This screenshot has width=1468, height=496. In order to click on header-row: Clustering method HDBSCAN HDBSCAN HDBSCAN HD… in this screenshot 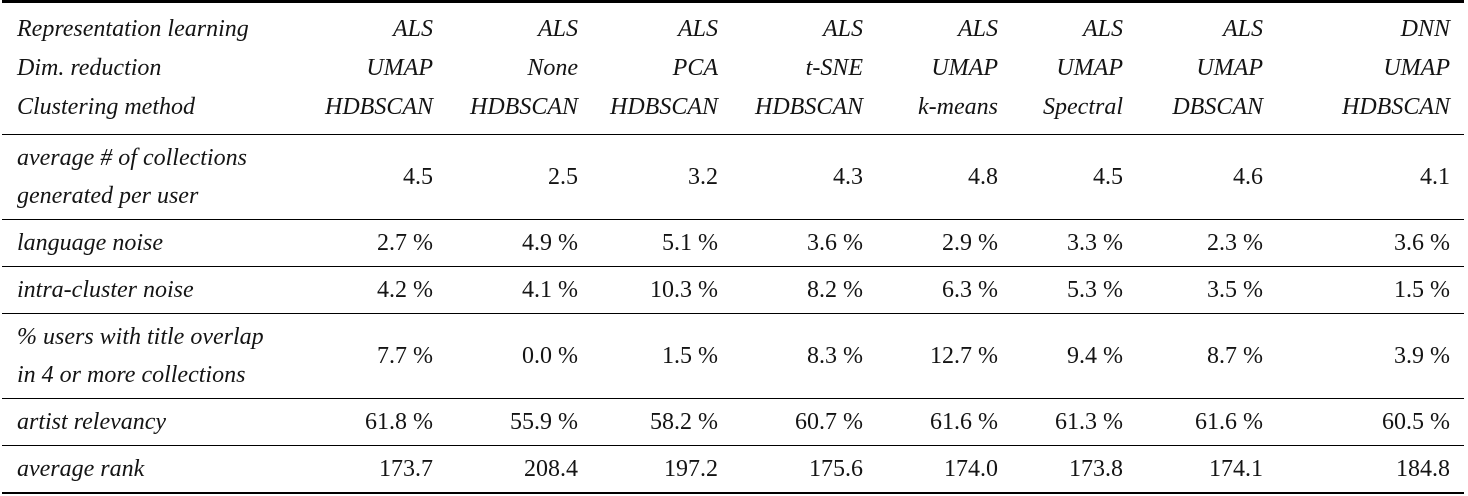, I will do `click(733, 111)`.